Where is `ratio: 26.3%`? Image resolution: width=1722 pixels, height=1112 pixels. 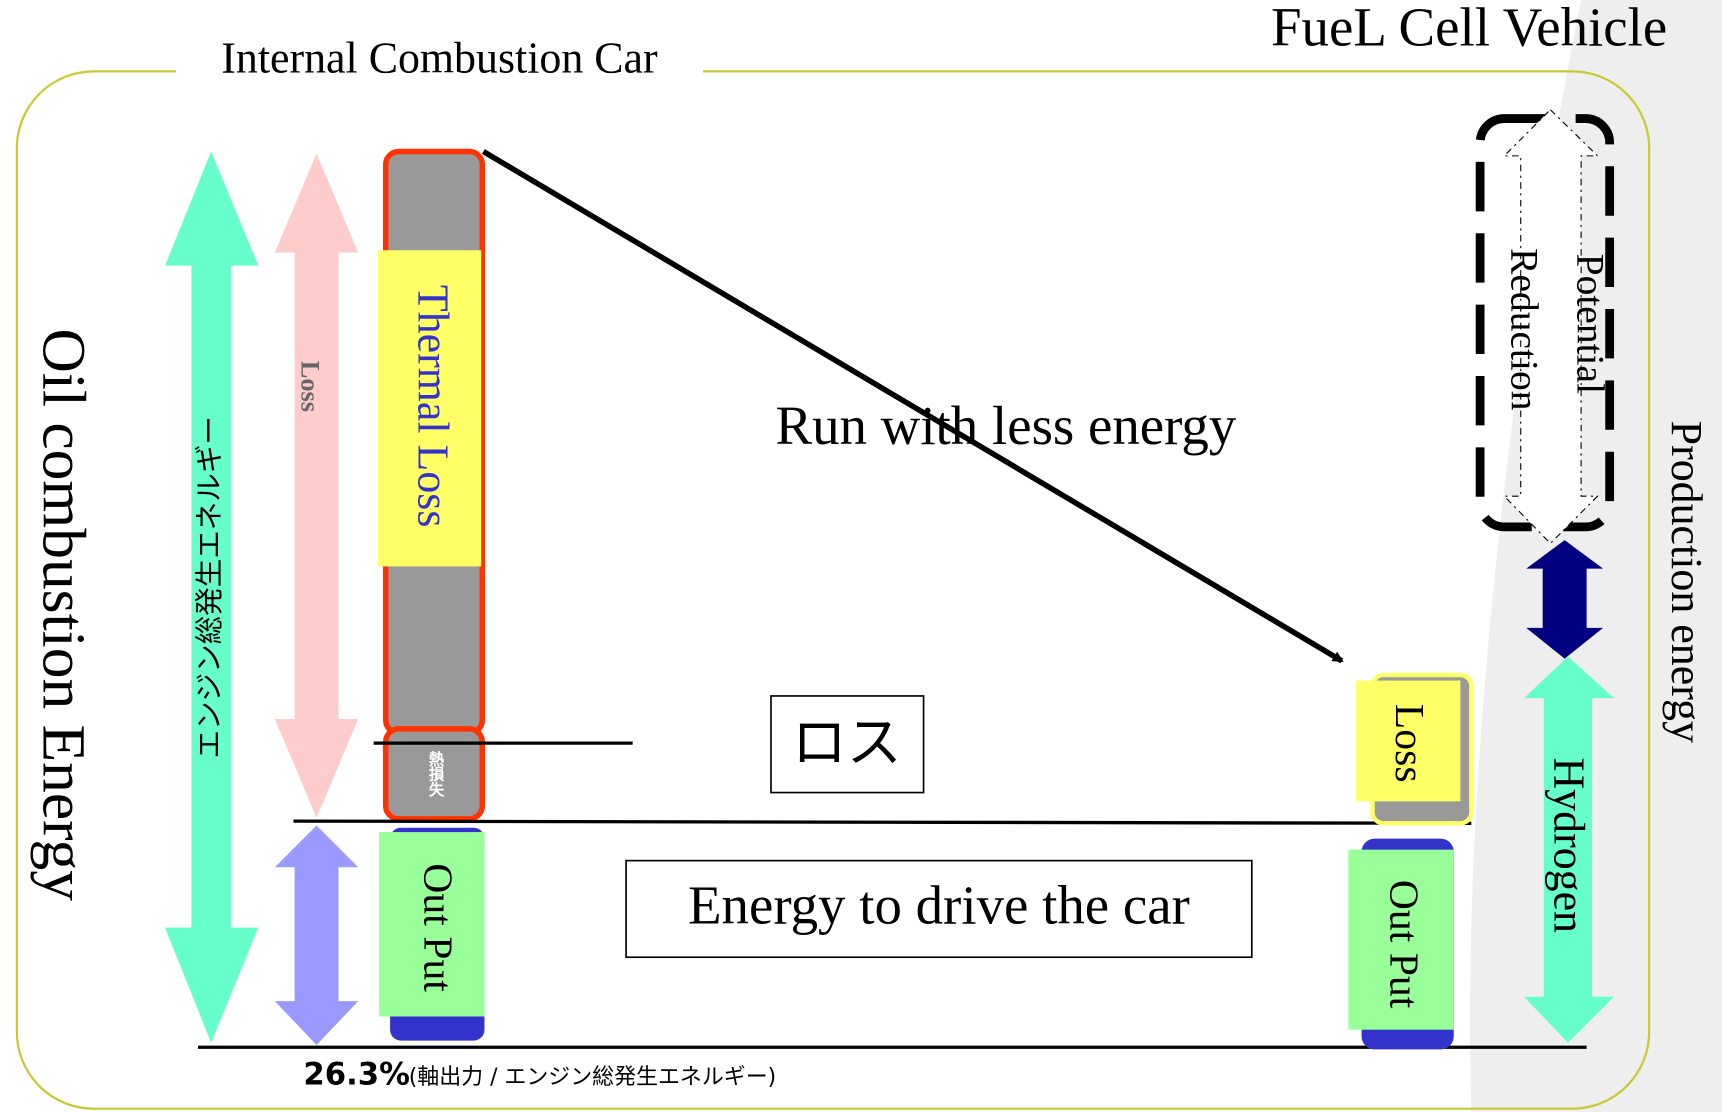 ratio: 26.3% is located at coordinates (356, 1074).